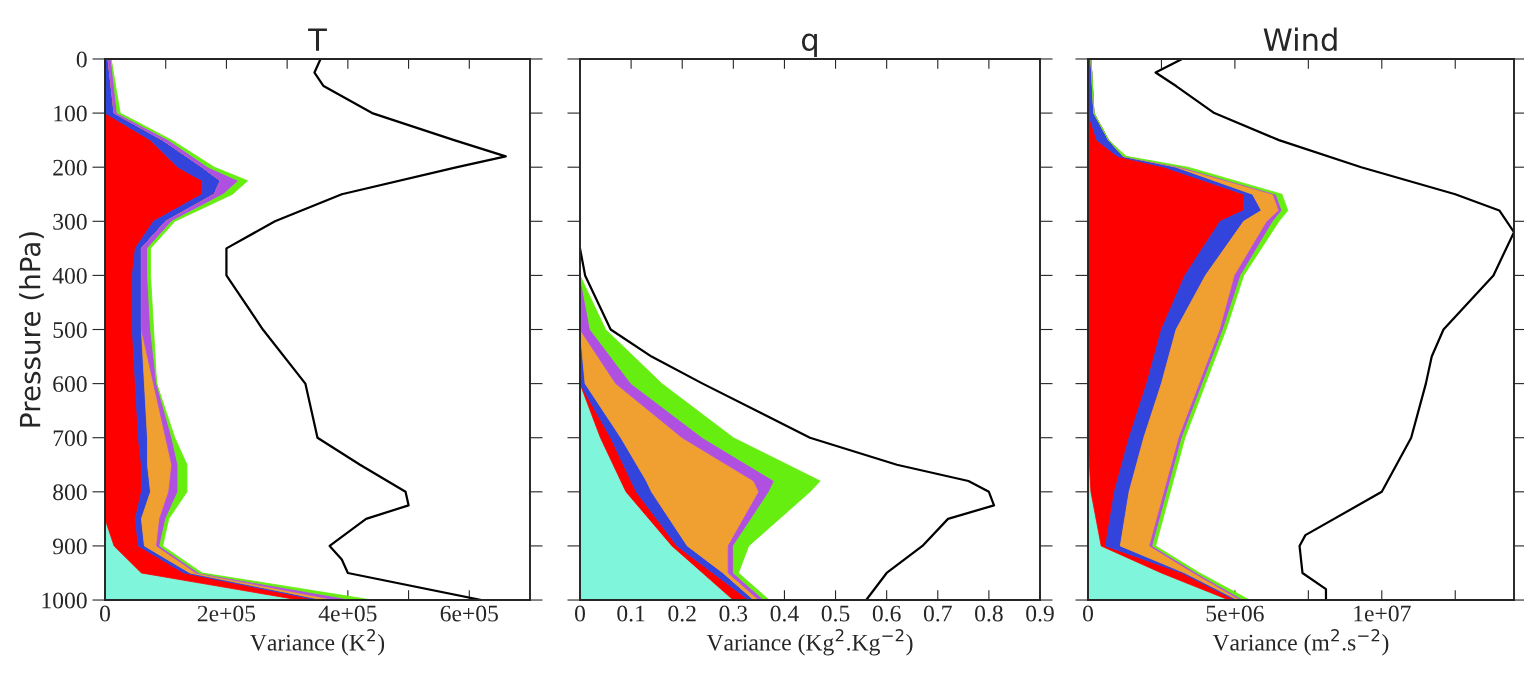 Image resolution: width=1524 pixels, height=678 pixels. I want to click on y-tick-label: 400, so click(69, 275).